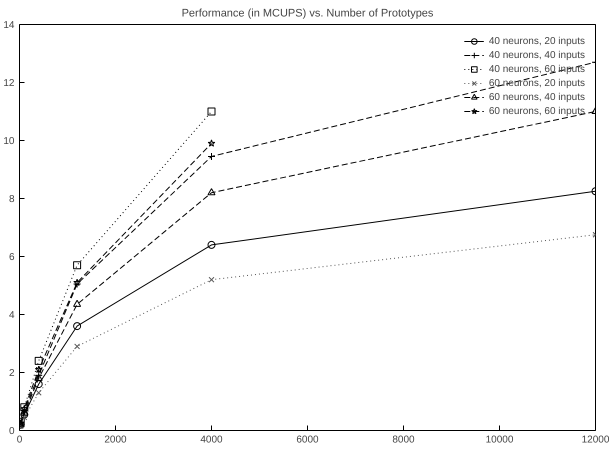 Image resolution: width=616 pixels, height=449 pixels. Describe the element at coordinates (19, 440) in the screenshot. I see `x-tick-label: 0` at that location.